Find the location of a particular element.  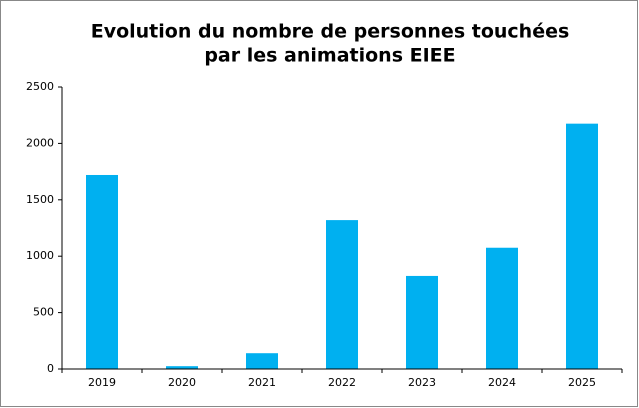

y-tick-label: 1500 is located at coordinates (40, 199).